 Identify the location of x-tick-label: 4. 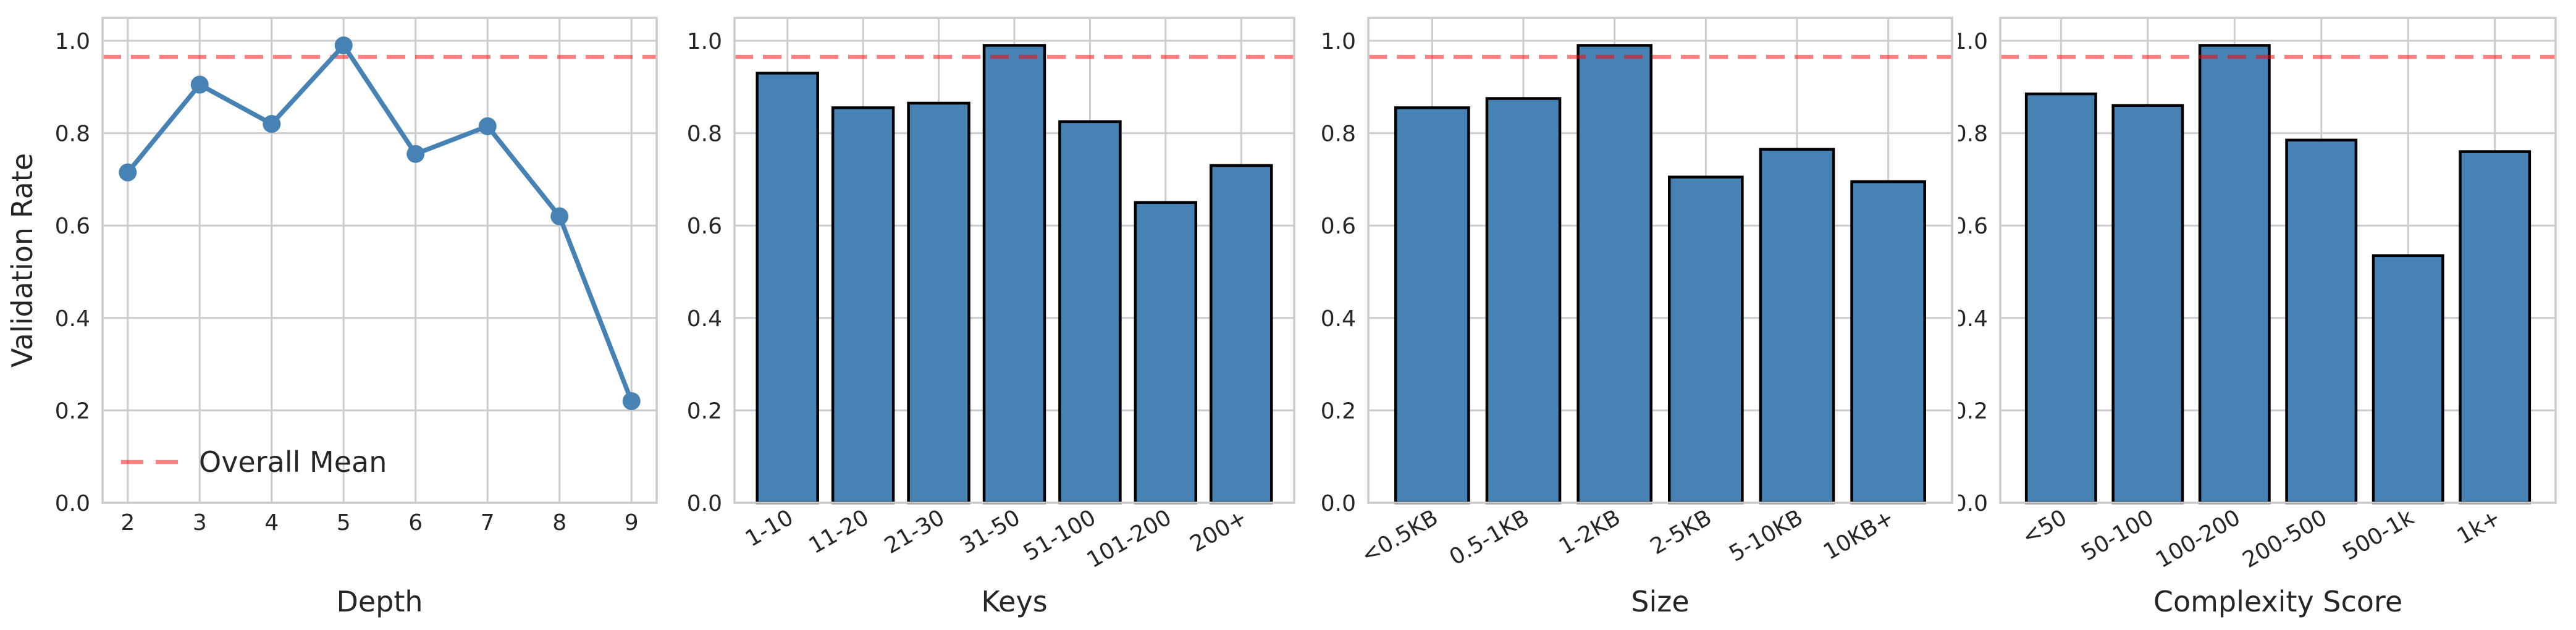
(271, 523).